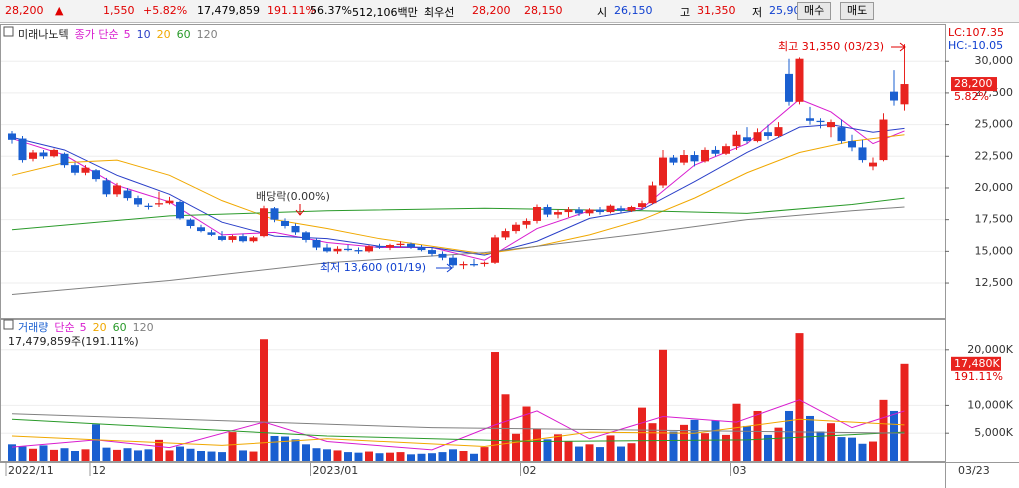  I want to click on lc-label: LC:107.35, so click(976, 32).